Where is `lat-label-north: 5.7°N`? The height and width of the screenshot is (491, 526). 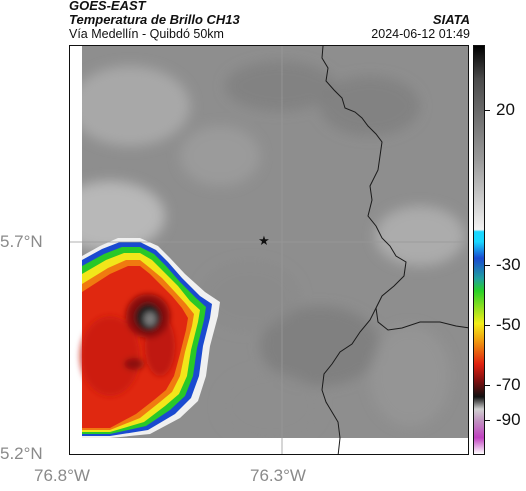
lat-label-north: 5.7°N is located at coordinates (21, 241).